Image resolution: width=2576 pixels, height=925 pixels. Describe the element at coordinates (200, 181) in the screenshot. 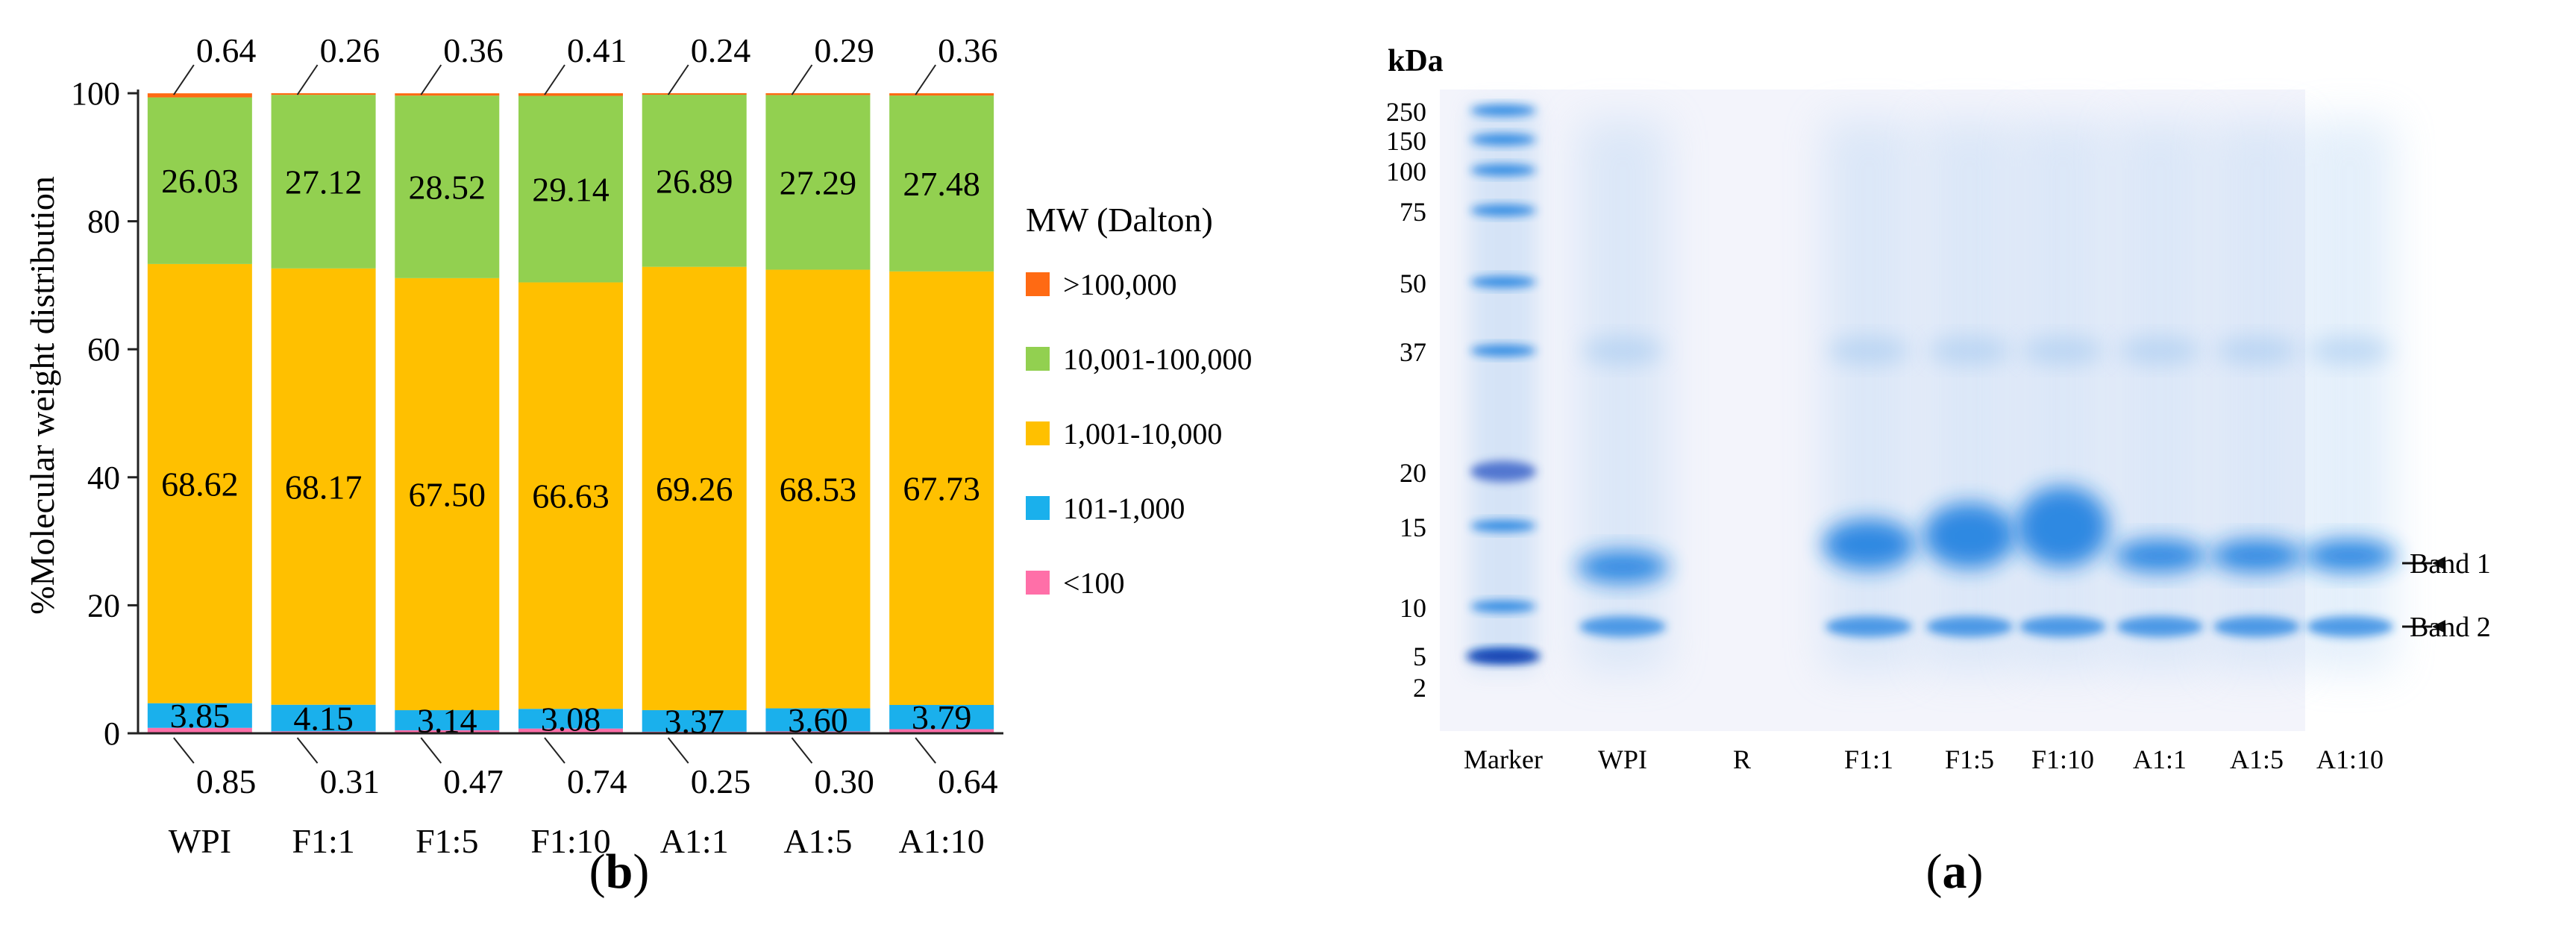

I see `value-label-10001-100000: 26.03` at that location.